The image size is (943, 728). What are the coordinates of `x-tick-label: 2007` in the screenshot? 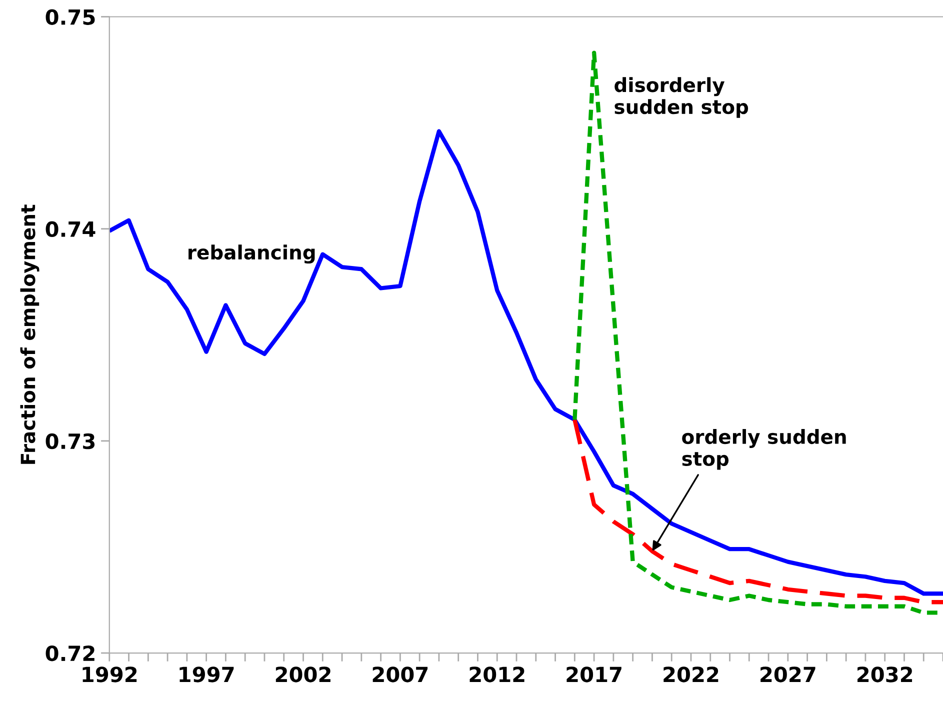 It's located at (400, 674).